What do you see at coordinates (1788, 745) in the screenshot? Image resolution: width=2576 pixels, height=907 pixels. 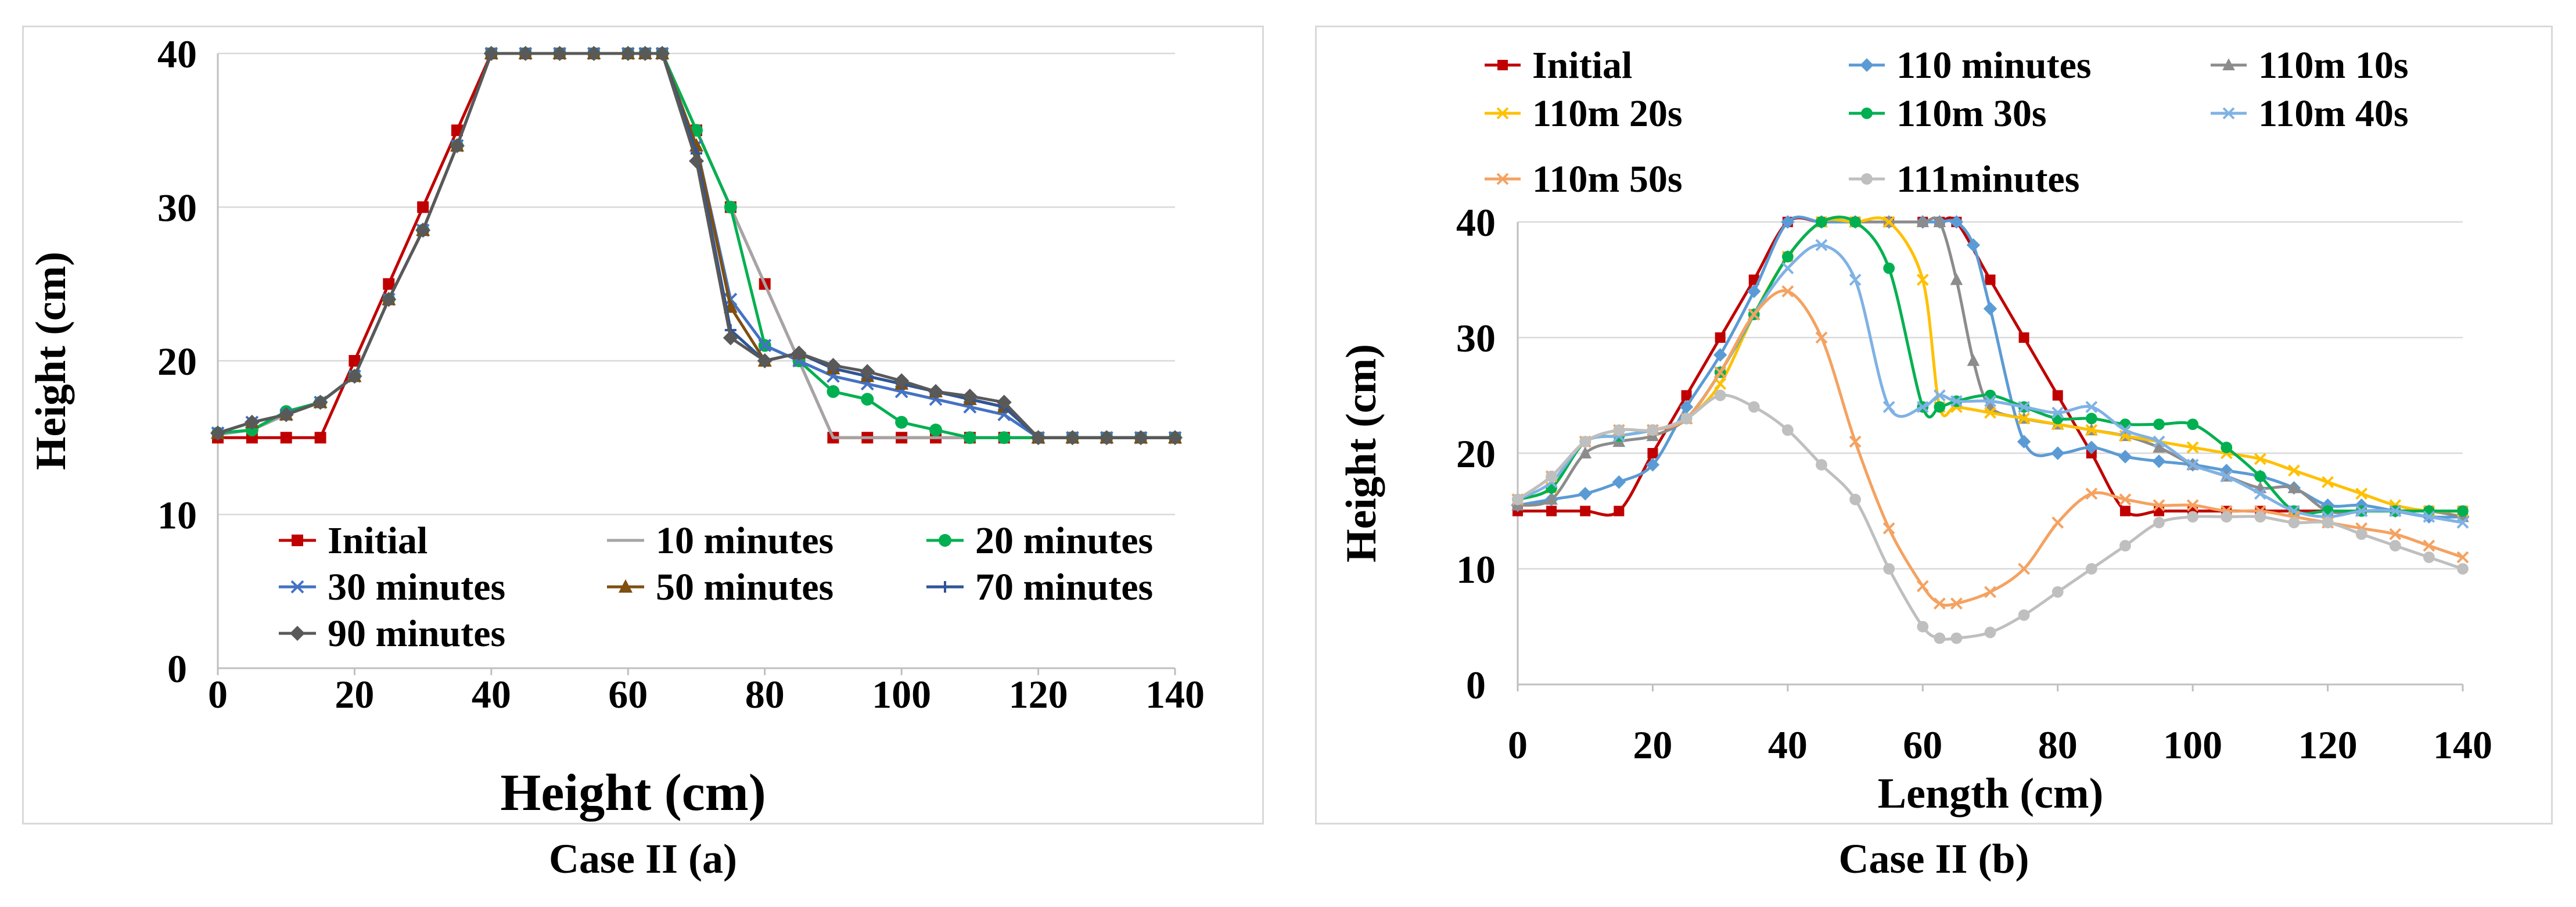 I see `x-tick-label: 40` at bounding box center [1788, 745].